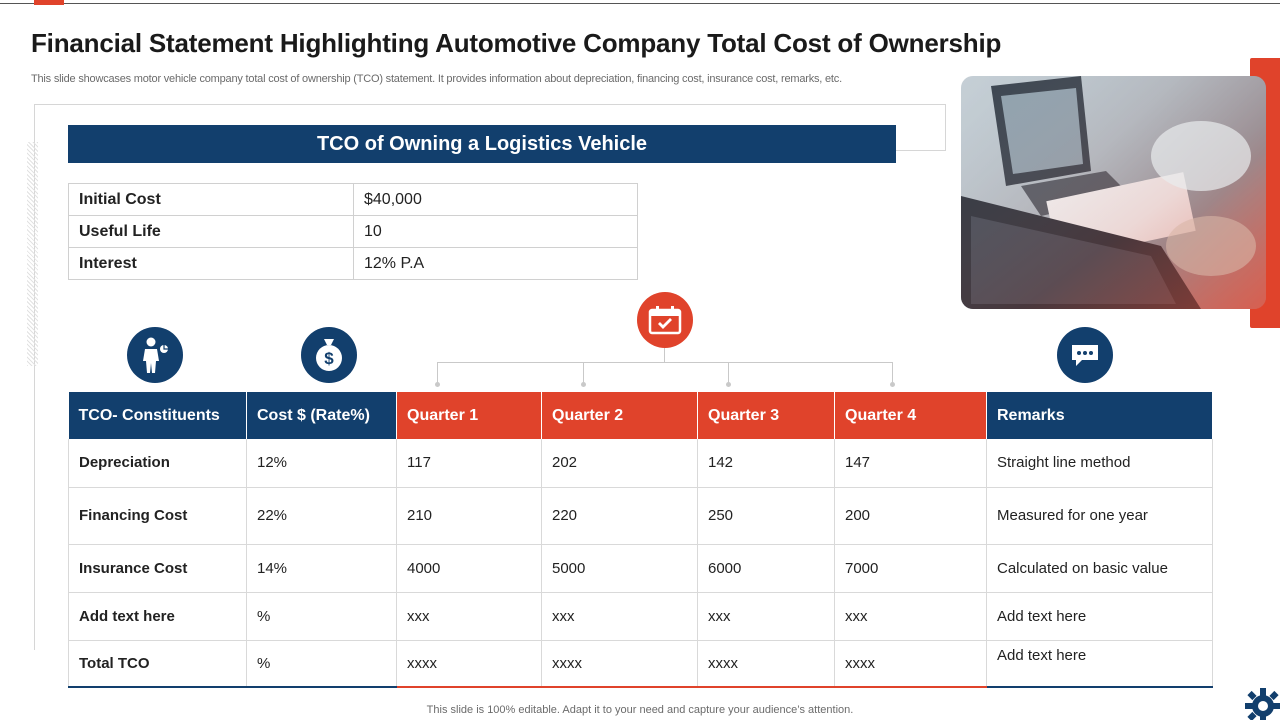 This screenshot has width=1280, height=720. I want to click on table-cell: Measured for one year, so click(1099, 516).